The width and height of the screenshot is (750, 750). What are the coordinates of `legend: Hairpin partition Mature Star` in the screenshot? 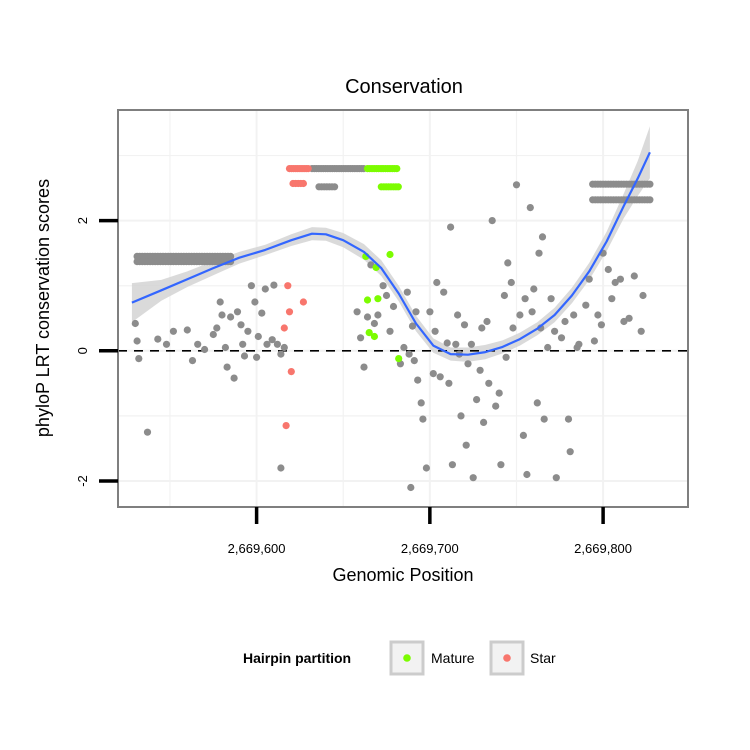 It's located at (399, 658).